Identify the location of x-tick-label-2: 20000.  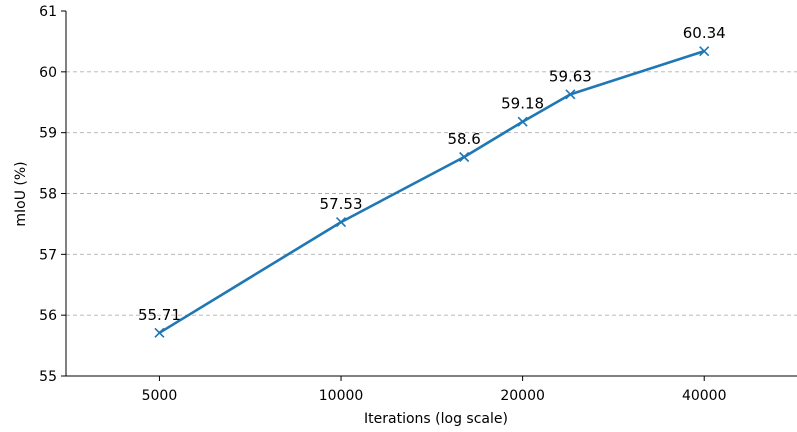
(522, 396).